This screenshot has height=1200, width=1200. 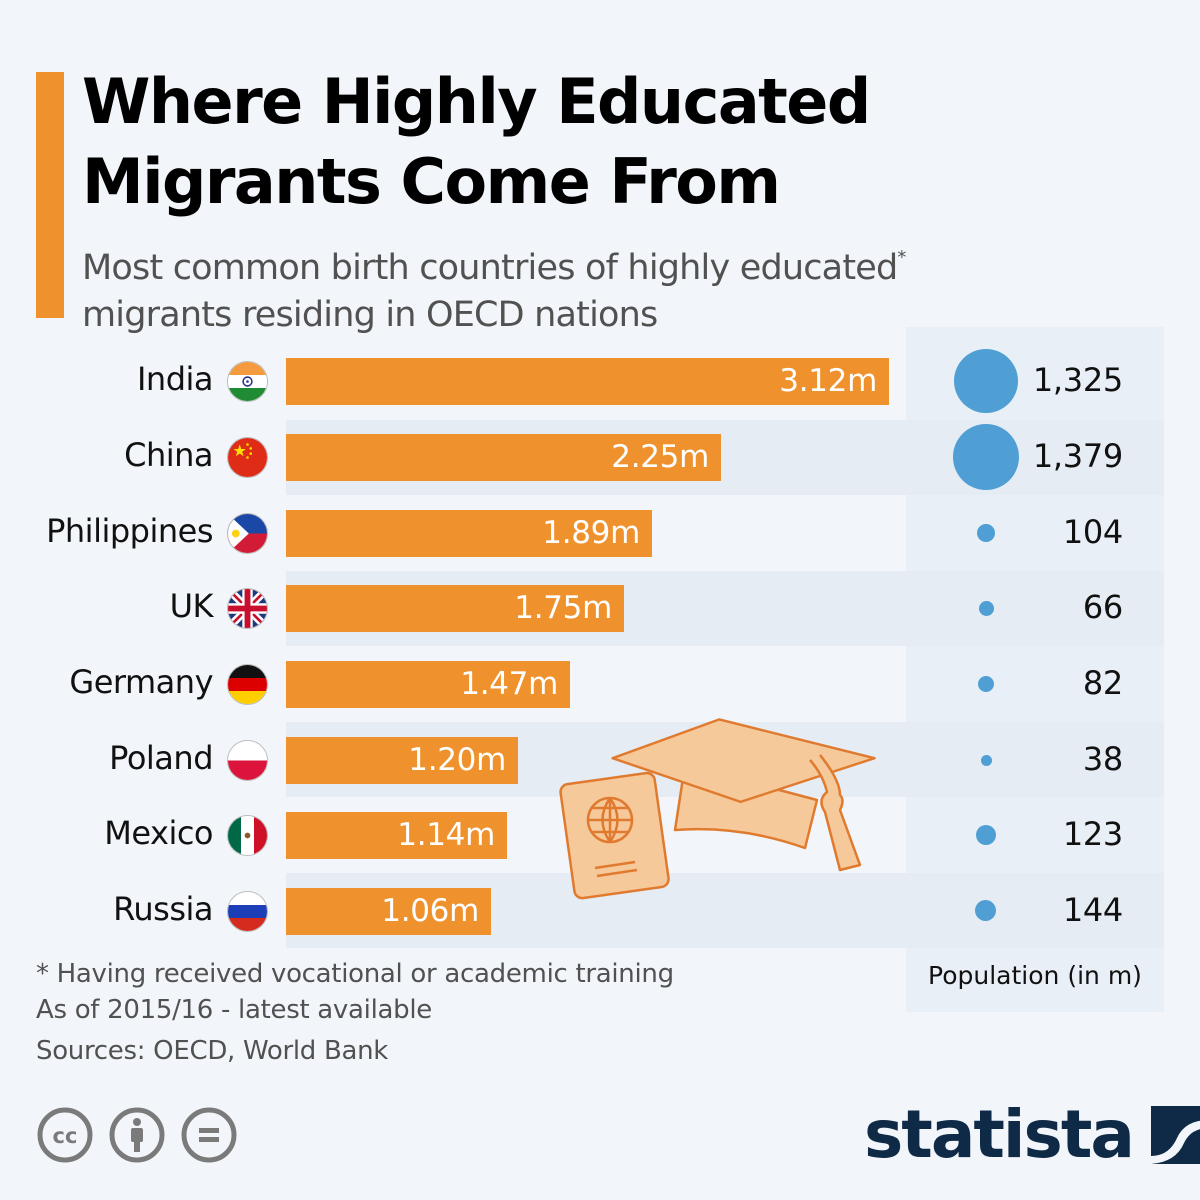 What do you see at coordinates (431, 181) in the screenshot?
I see `title-line-2: Migrants Come From` at bounding box center [431, 181].